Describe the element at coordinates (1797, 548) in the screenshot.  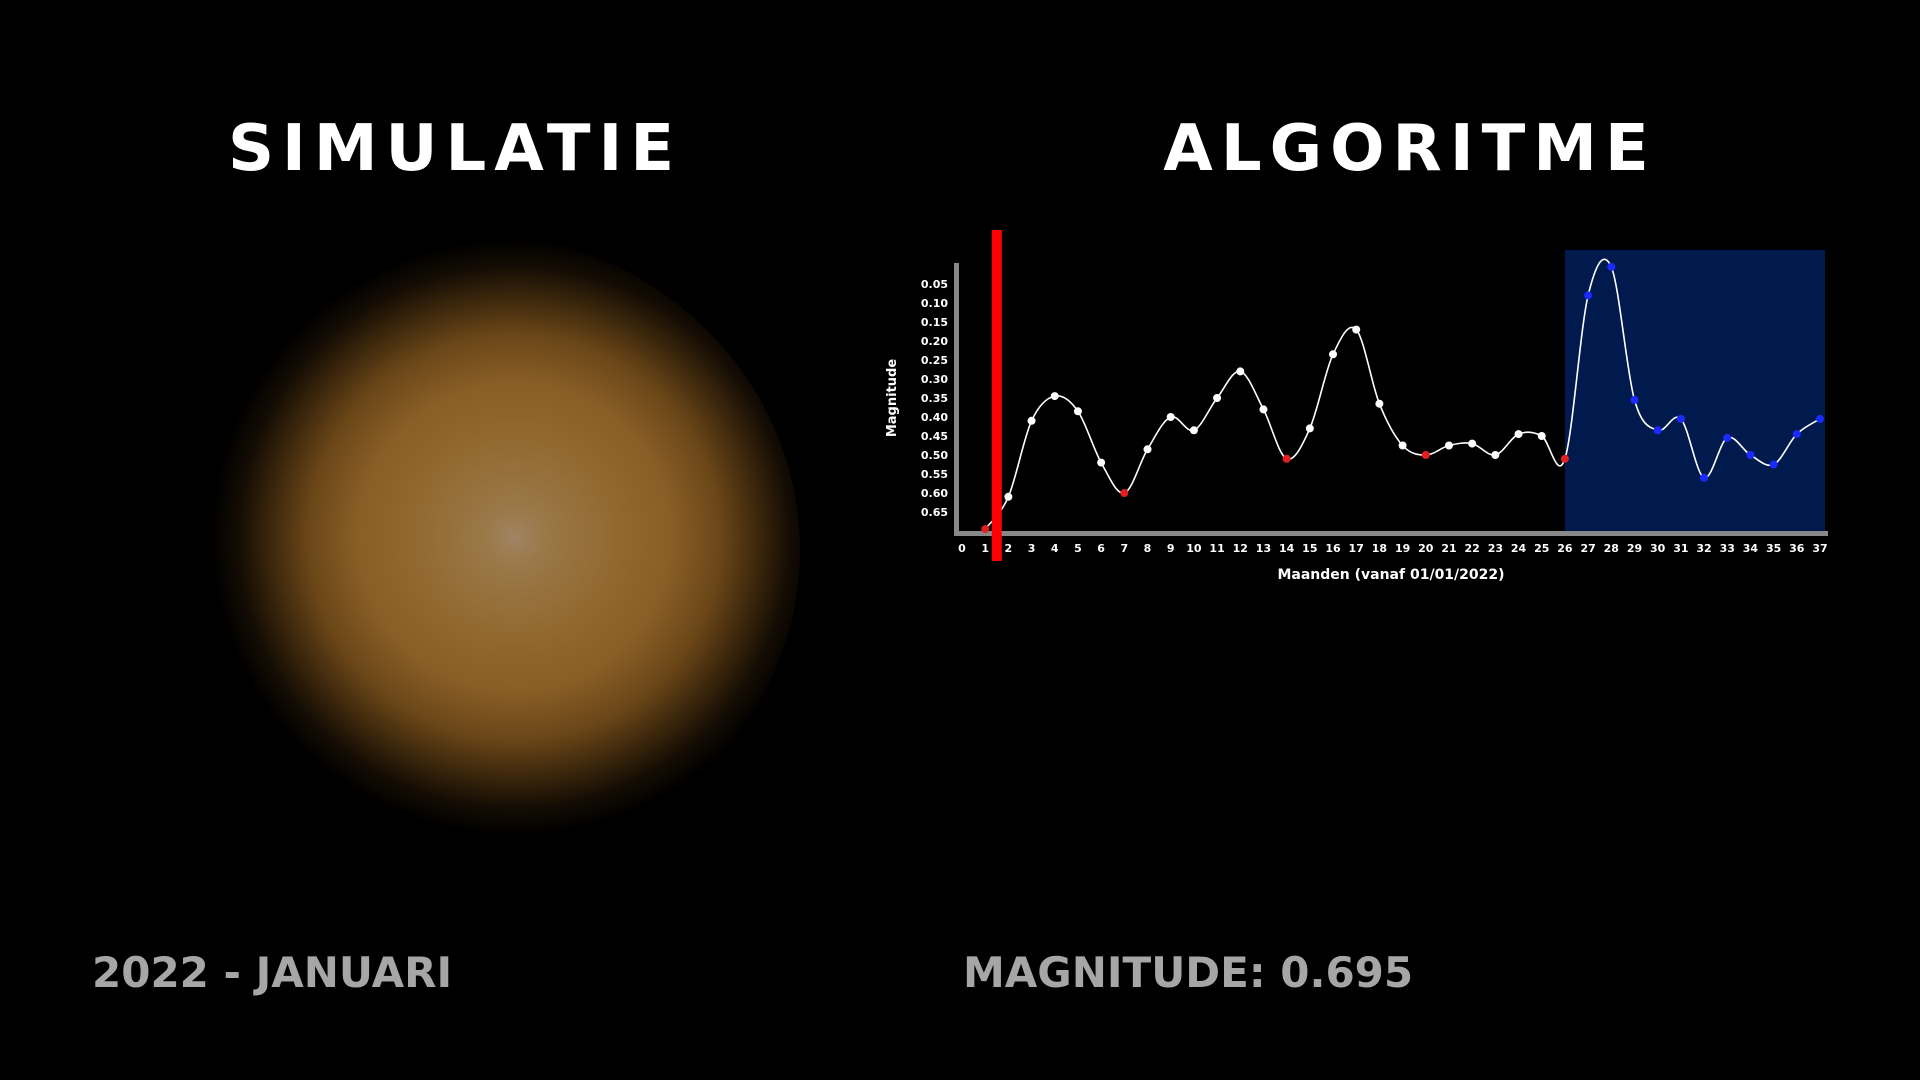
I see `x-tick-label: 36` at that location.